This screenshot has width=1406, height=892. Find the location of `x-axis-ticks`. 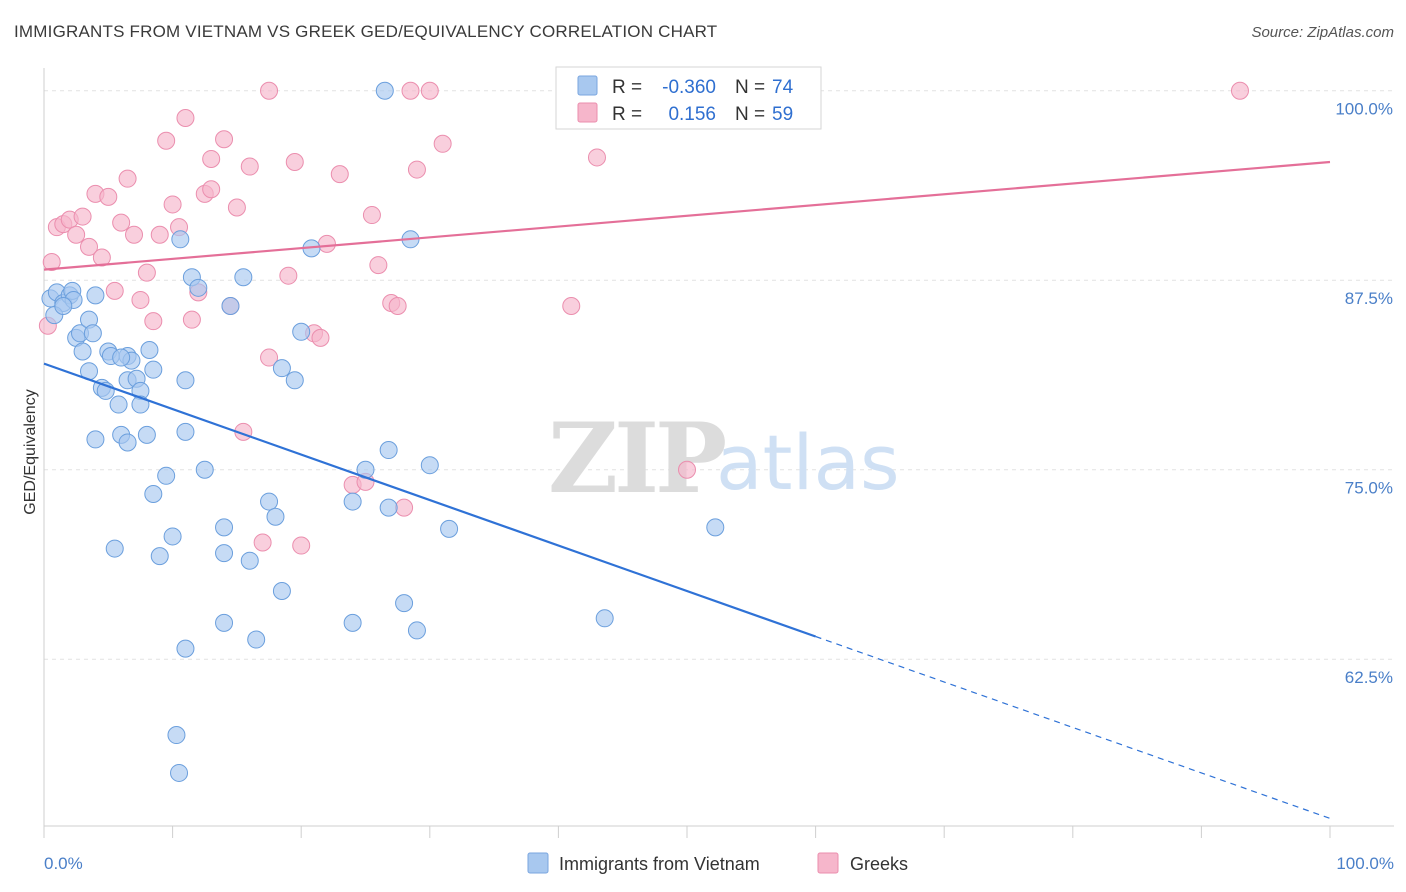

x-axis-ticks is located at coordinates (687, 832).